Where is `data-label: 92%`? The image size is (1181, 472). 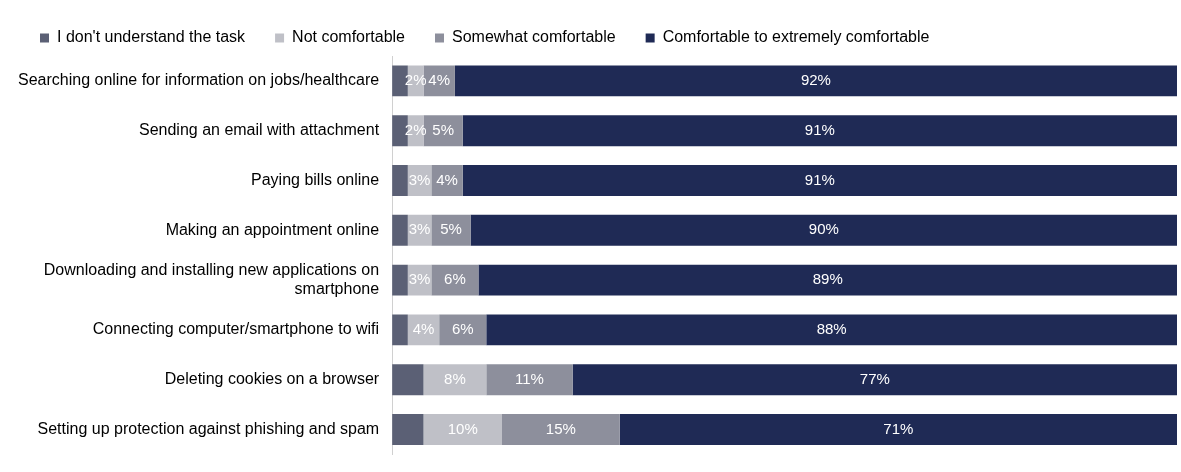 data-label: 92% is located at coordinates (815, 80).